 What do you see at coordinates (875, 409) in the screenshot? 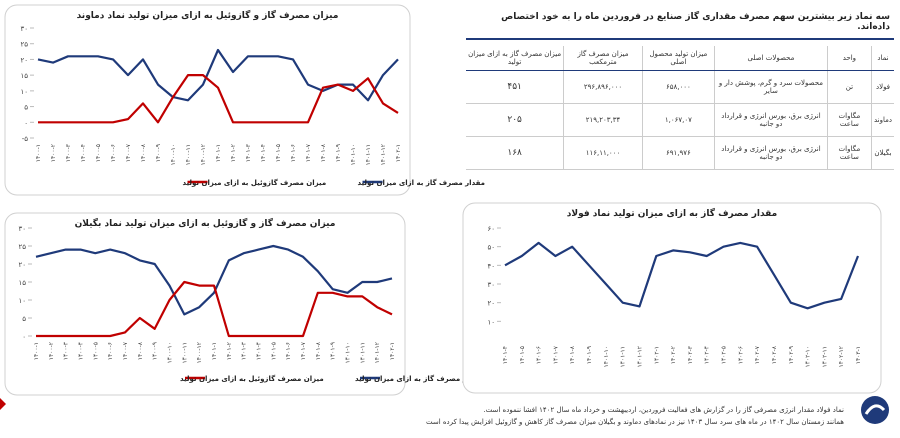
I see `logo-mark` at bounding box center [875, 409].